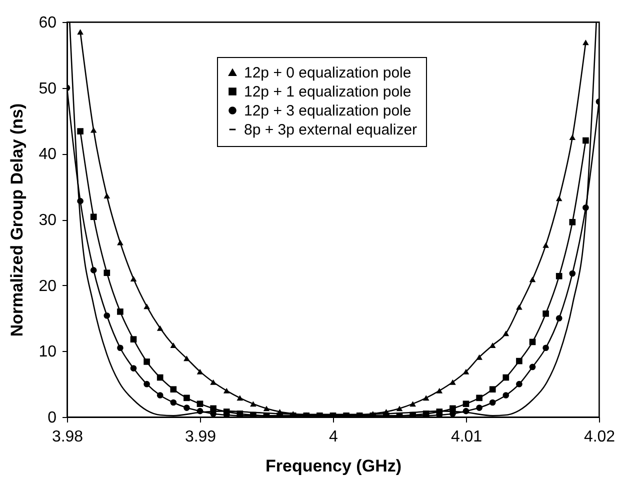  I want to click on x-tick-label: 4, so click(333, 437).